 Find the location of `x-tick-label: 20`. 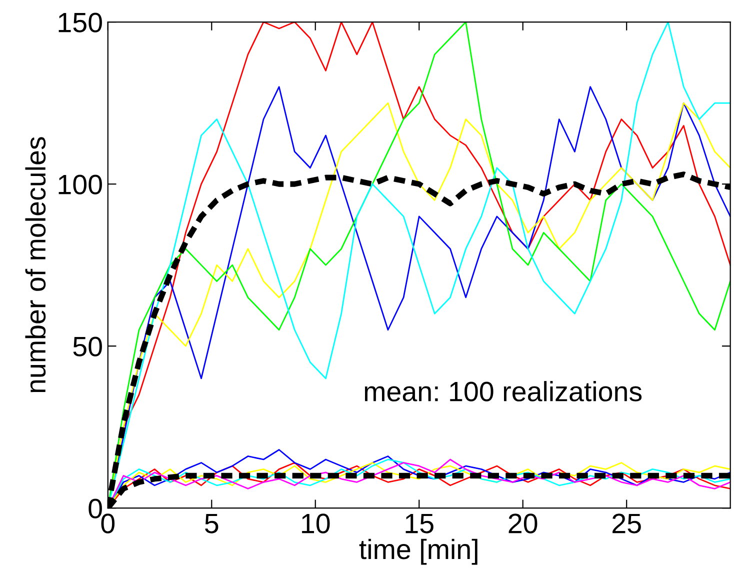

x-tick-label: 20 is located at coordinates (523, 524).